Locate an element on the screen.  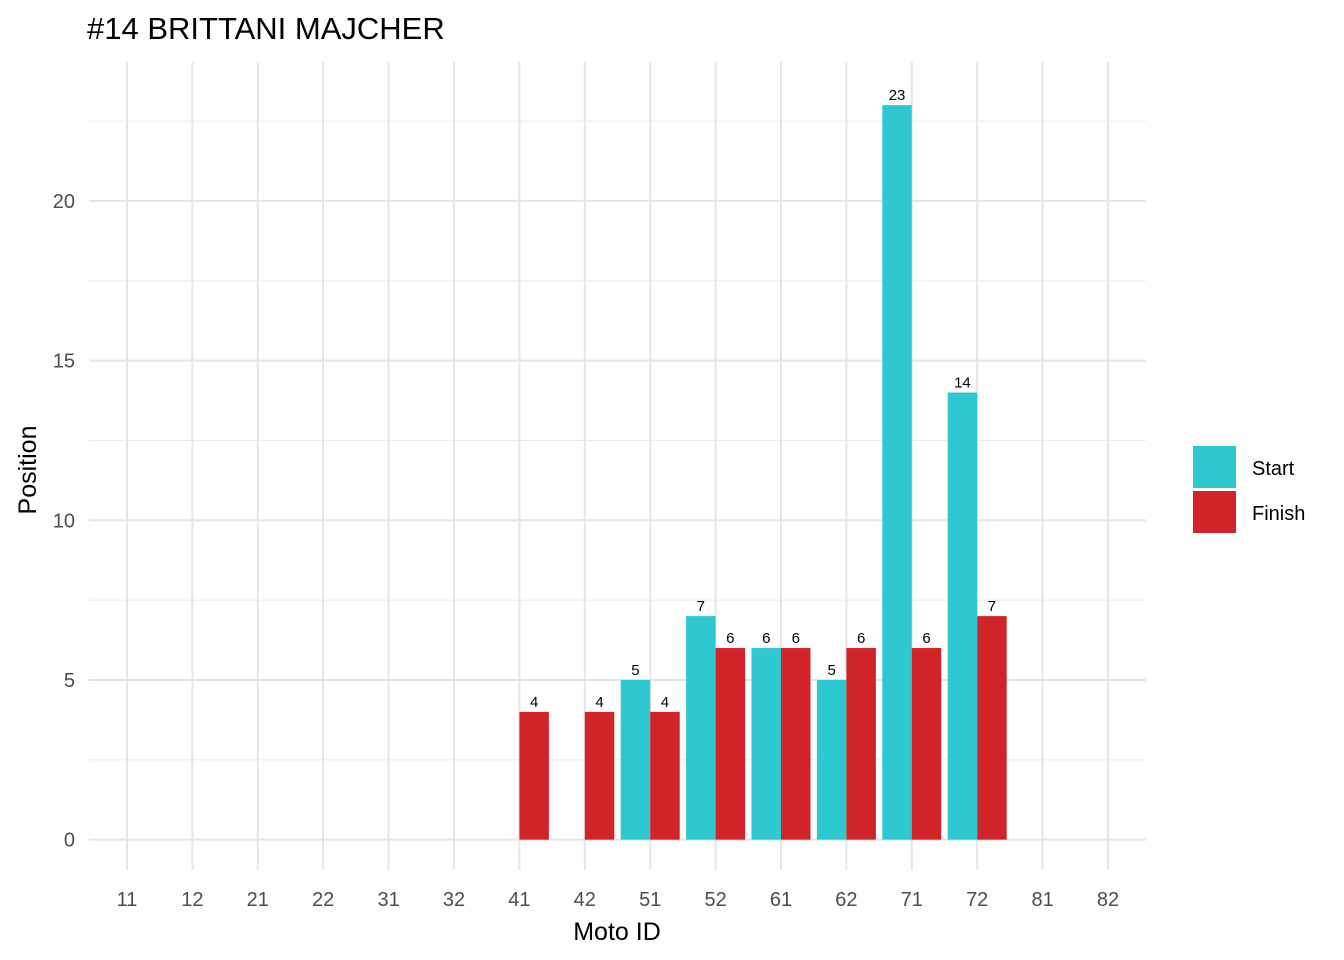
x-tick-label: 81 is located at coordinates (1042, 900).